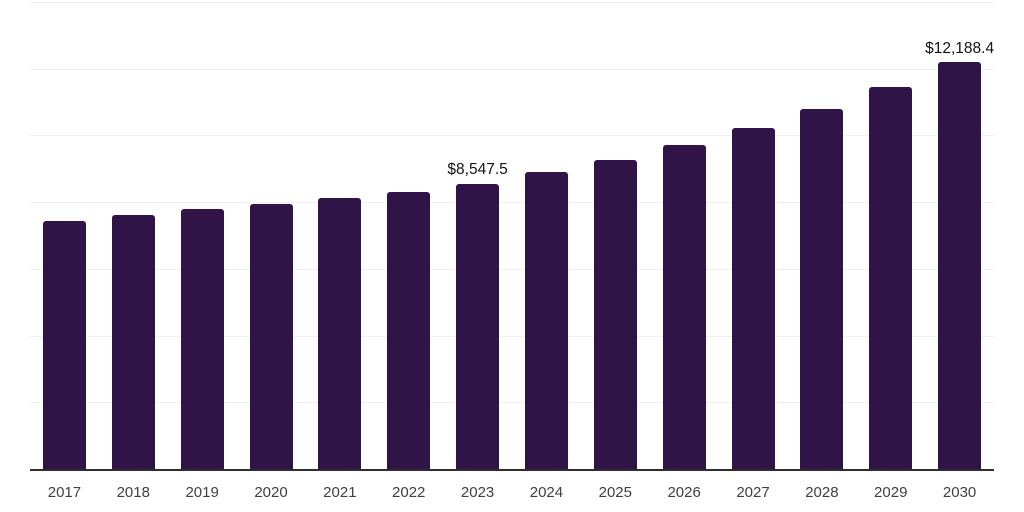 This screenshot has width=1024, height=512. Describe the element at coordinates (271, 492) in the screenshot. I see `x-tick-label-2020: 2020` at that location.